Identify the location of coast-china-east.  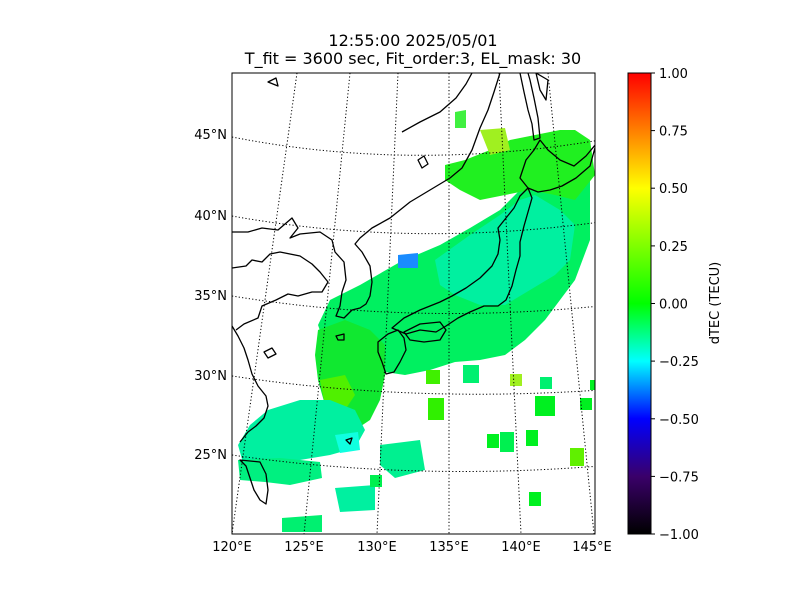
(250, 384).